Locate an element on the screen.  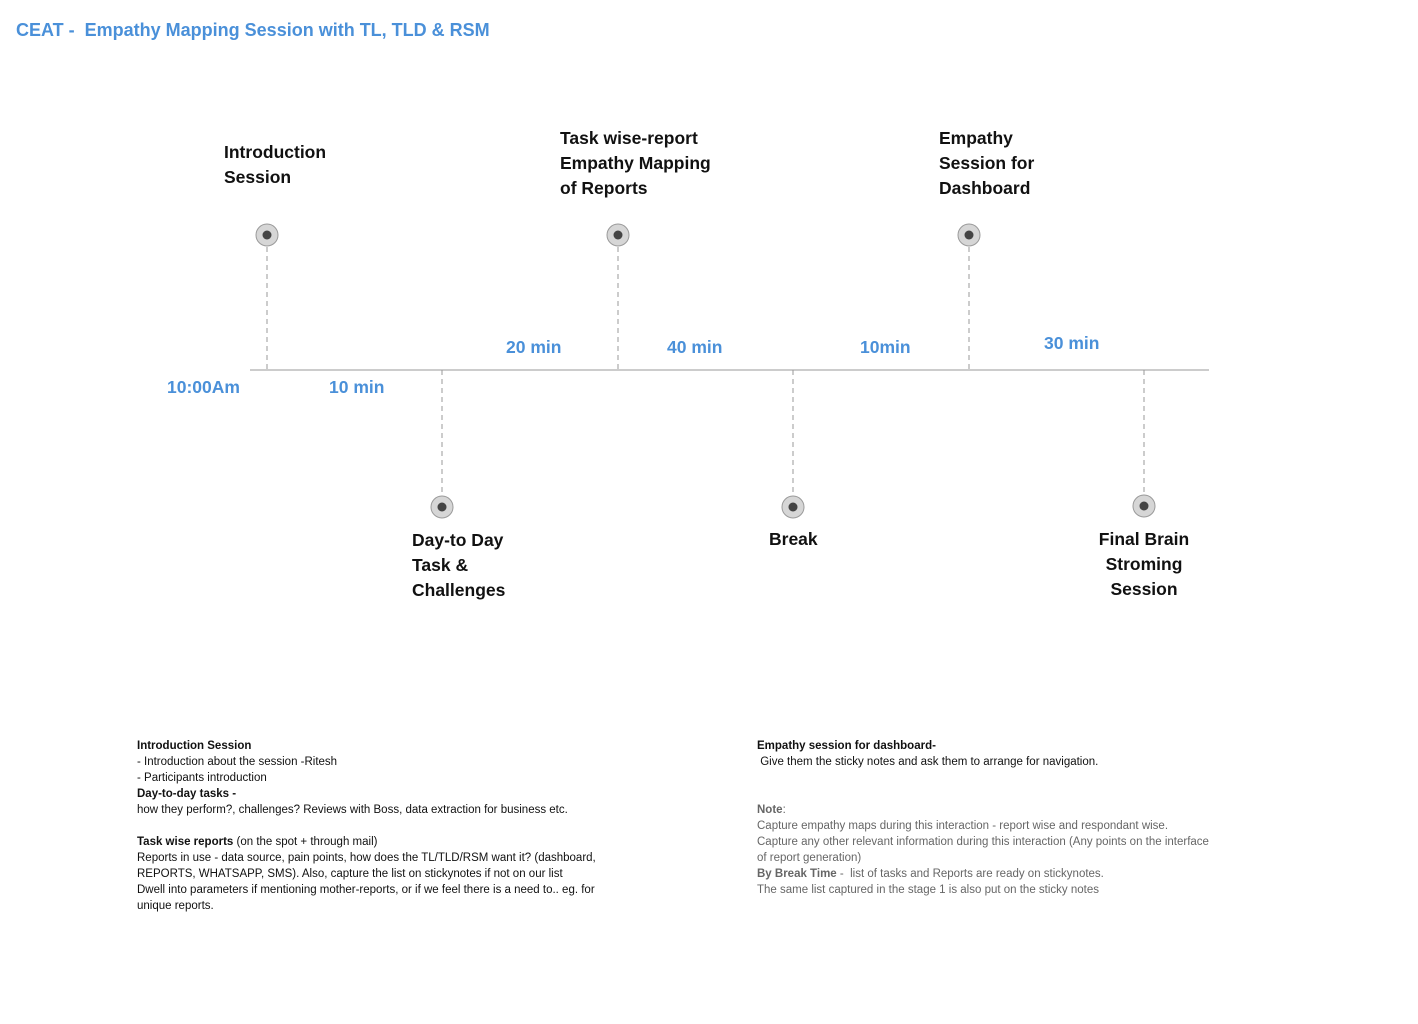
stage-label-break: Break is located at coordinates (793, 539).